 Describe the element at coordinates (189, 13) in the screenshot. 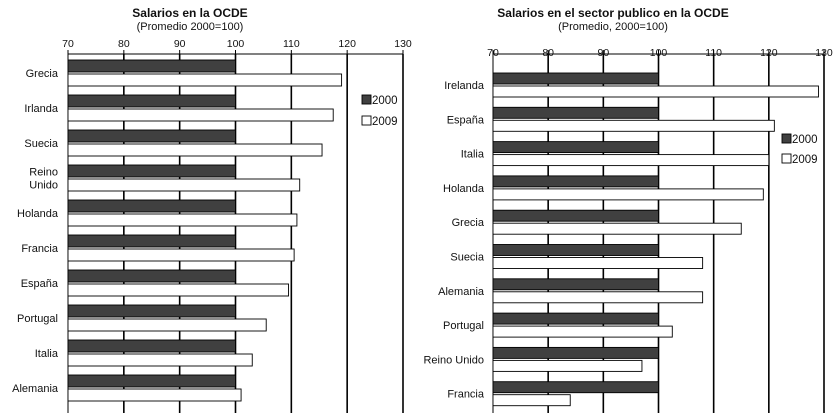

I see `chart-title: Salarios en la OCDE` at that location.